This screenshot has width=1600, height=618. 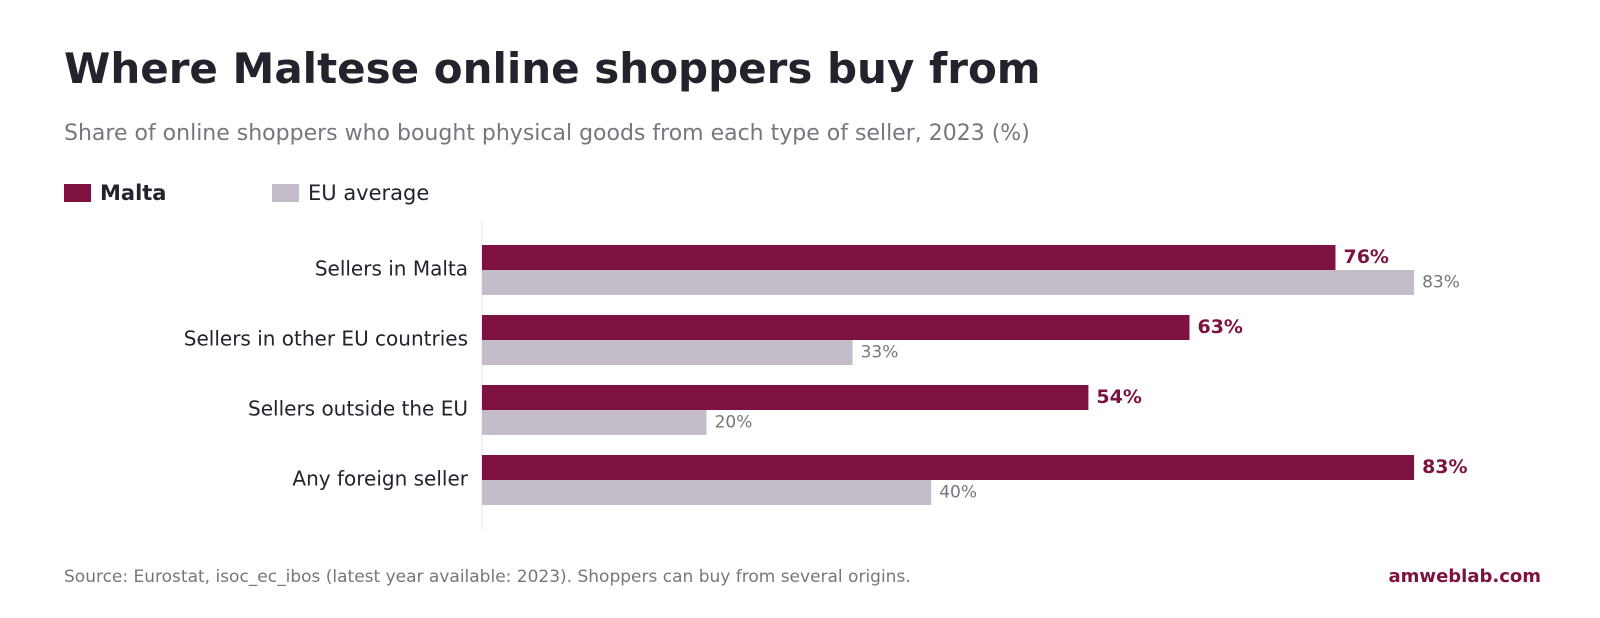 I want to click on bar-malta-sellers-in-other-eu-countries, so click(x=836, y=327).